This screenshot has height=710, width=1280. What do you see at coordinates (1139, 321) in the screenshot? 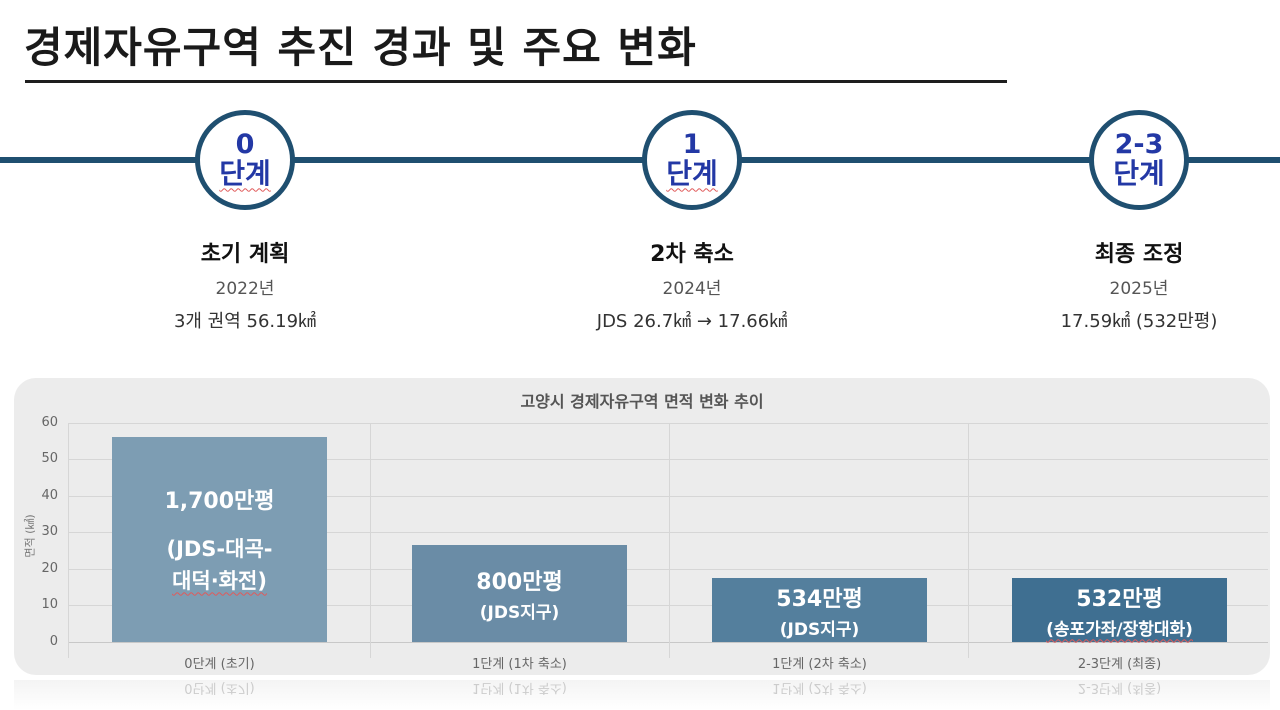
I see `stage-description: 17.59㎢ (532만평)` at bounding box center [1139, 321].